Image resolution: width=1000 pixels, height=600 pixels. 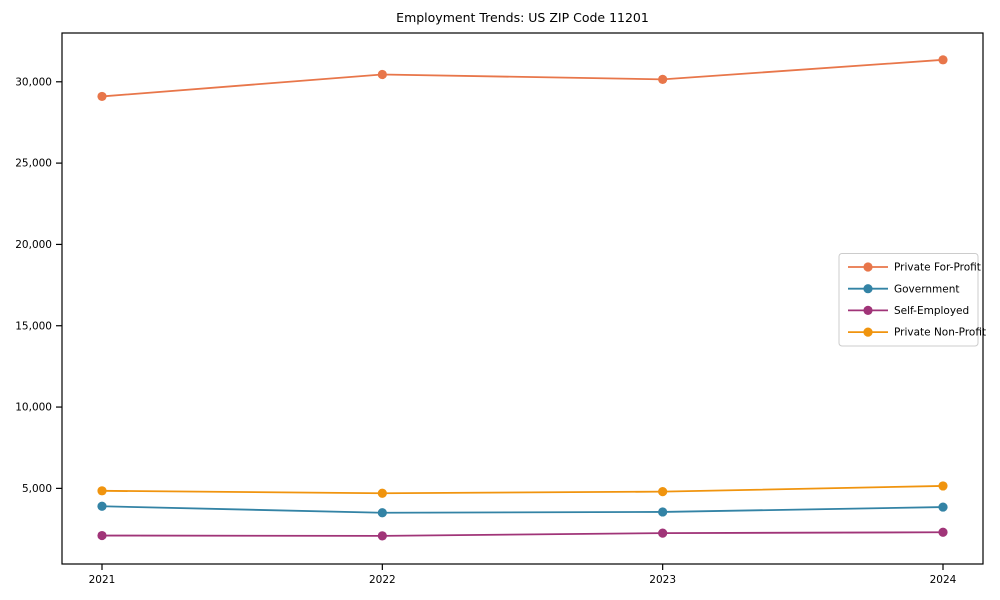 I want to click on y-tick-label: 25,000, so click(x=33, y=164).